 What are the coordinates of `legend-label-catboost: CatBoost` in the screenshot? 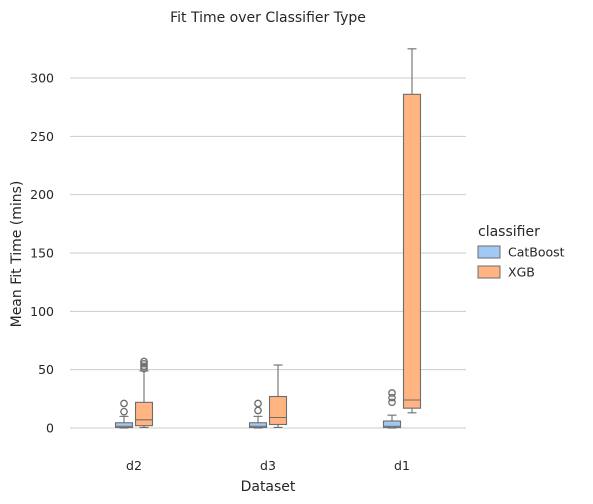 It's located at (536, 252).